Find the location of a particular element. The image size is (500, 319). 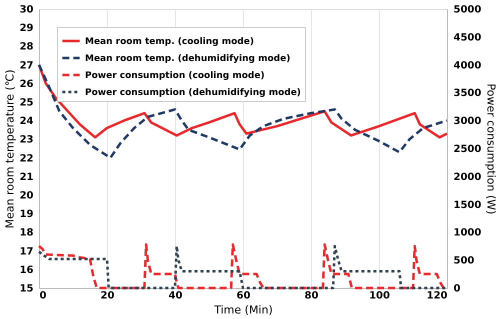

y-tick-label: 15 is located at coordinates (27, 289).